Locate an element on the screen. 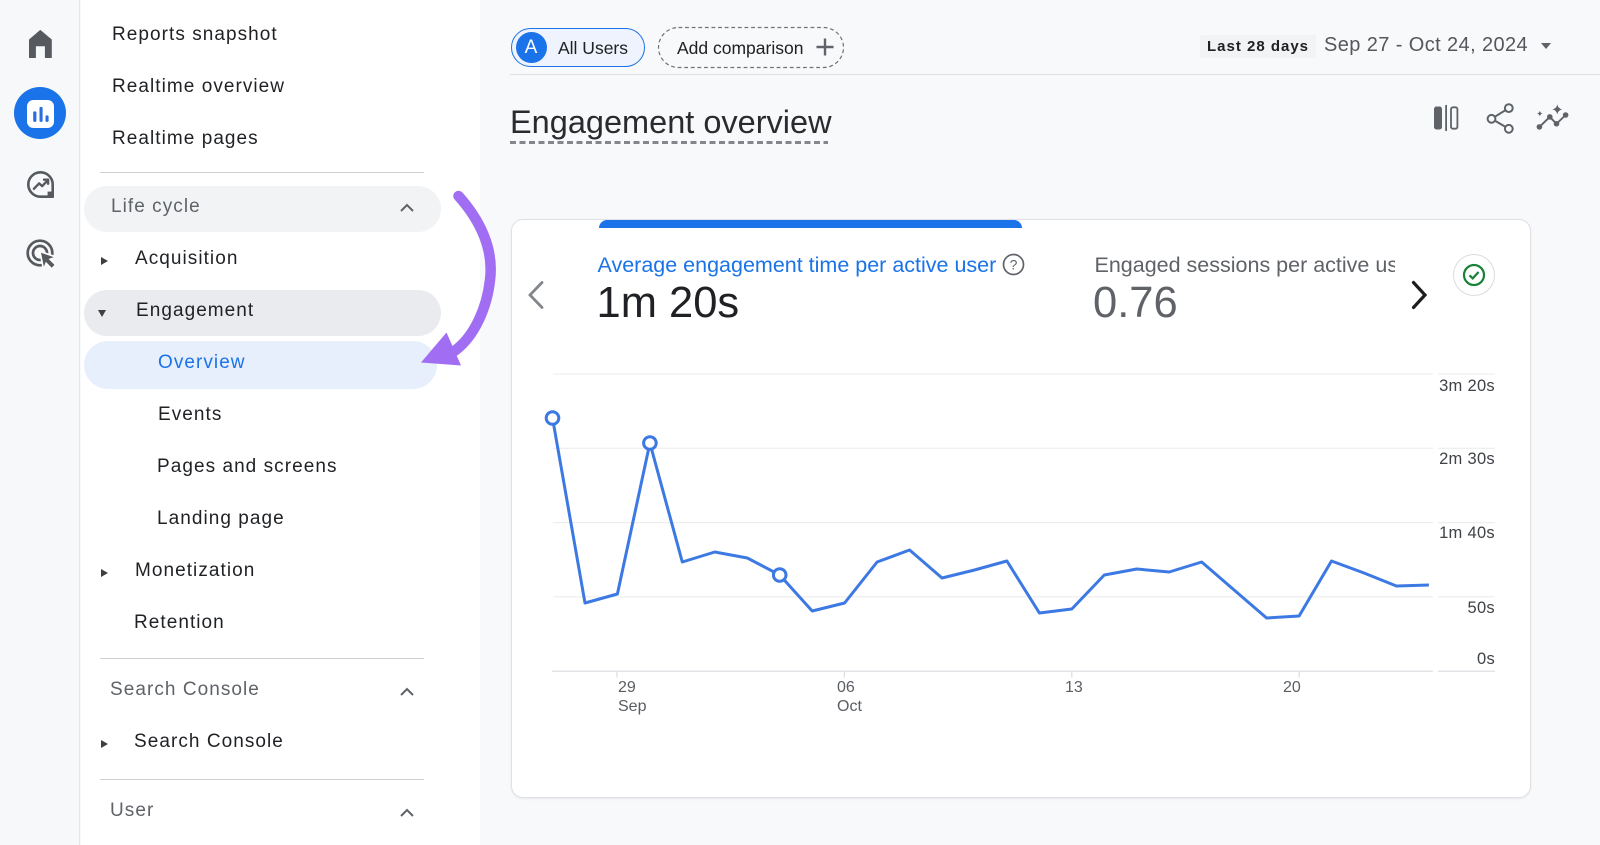  svg-text: 29 is located at coordinates (627, 687).